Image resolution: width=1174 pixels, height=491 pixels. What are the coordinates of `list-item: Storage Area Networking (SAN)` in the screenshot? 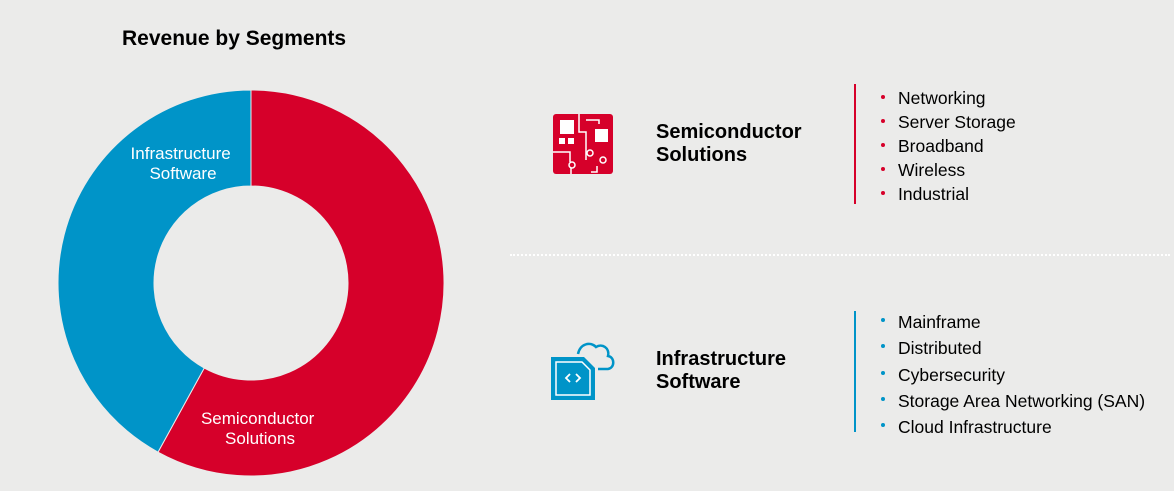 It's located at (1011, 401).